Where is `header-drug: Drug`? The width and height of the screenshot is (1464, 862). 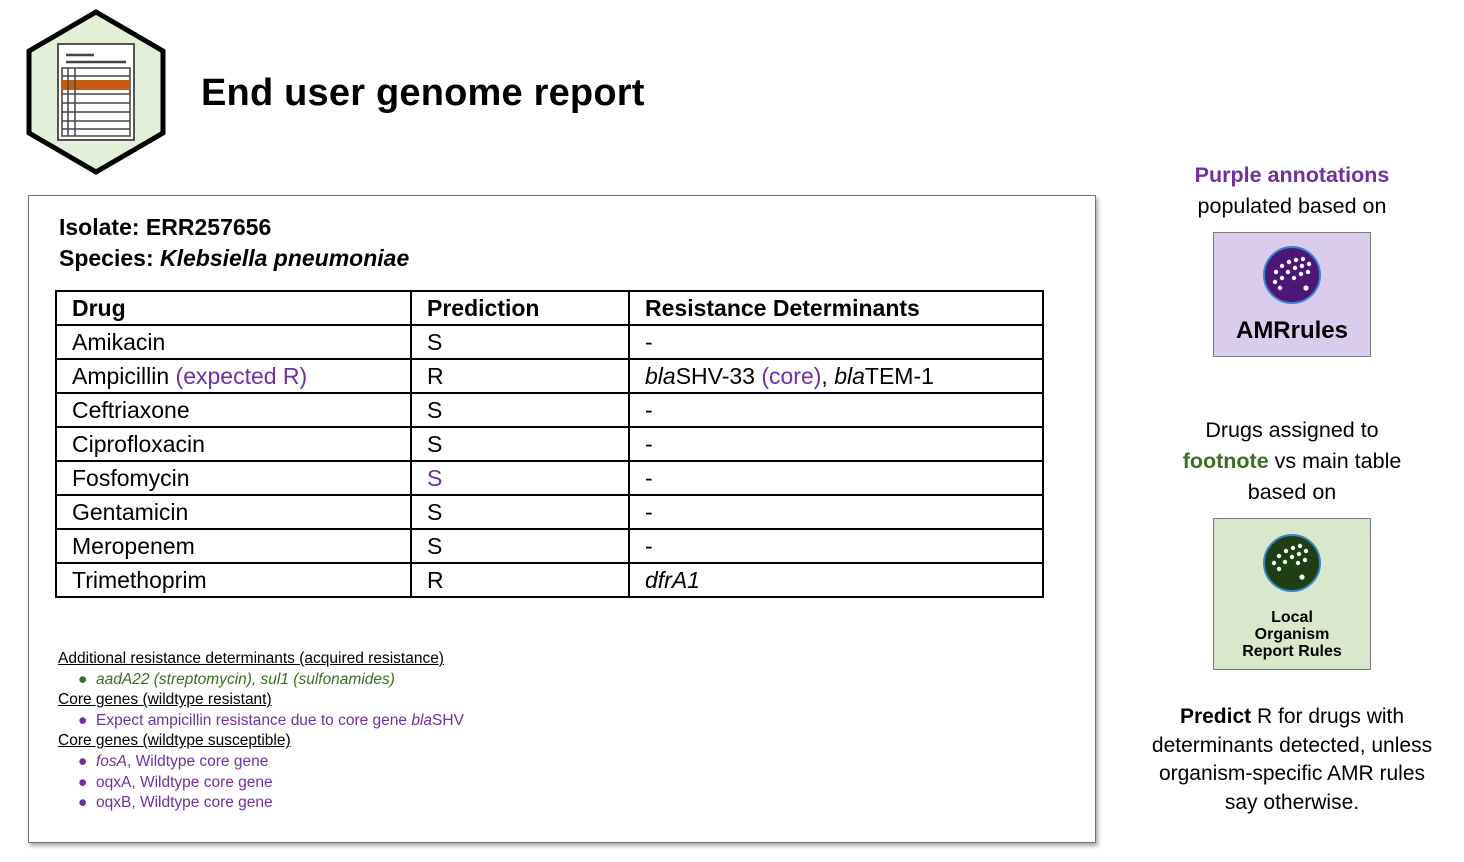
header-drug: Drug is located at coordinates (233, 308).